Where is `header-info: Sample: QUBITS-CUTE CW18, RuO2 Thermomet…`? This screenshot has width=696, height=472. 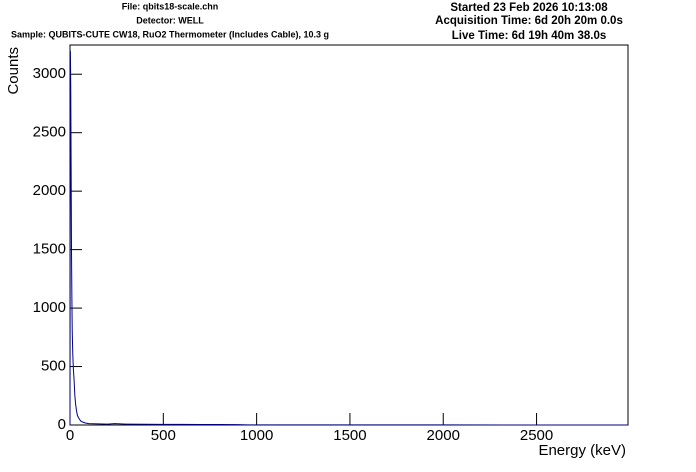 header-info: Sample: QUBITS-CUTE CW18, RuO2 Thermomet… is located at coordinates (170, 34).